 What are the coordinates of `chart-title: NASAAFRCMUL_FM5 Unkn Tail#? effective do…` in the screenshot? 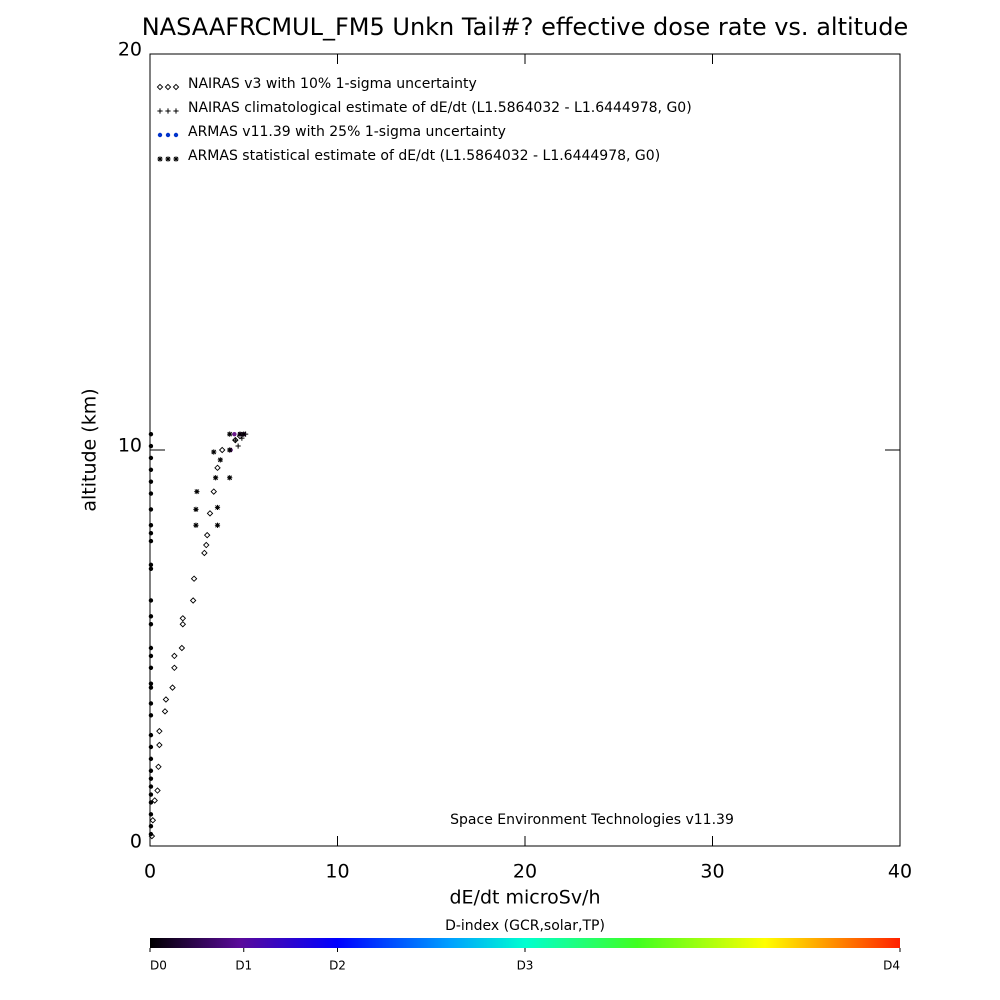 It's located at (525, 27).